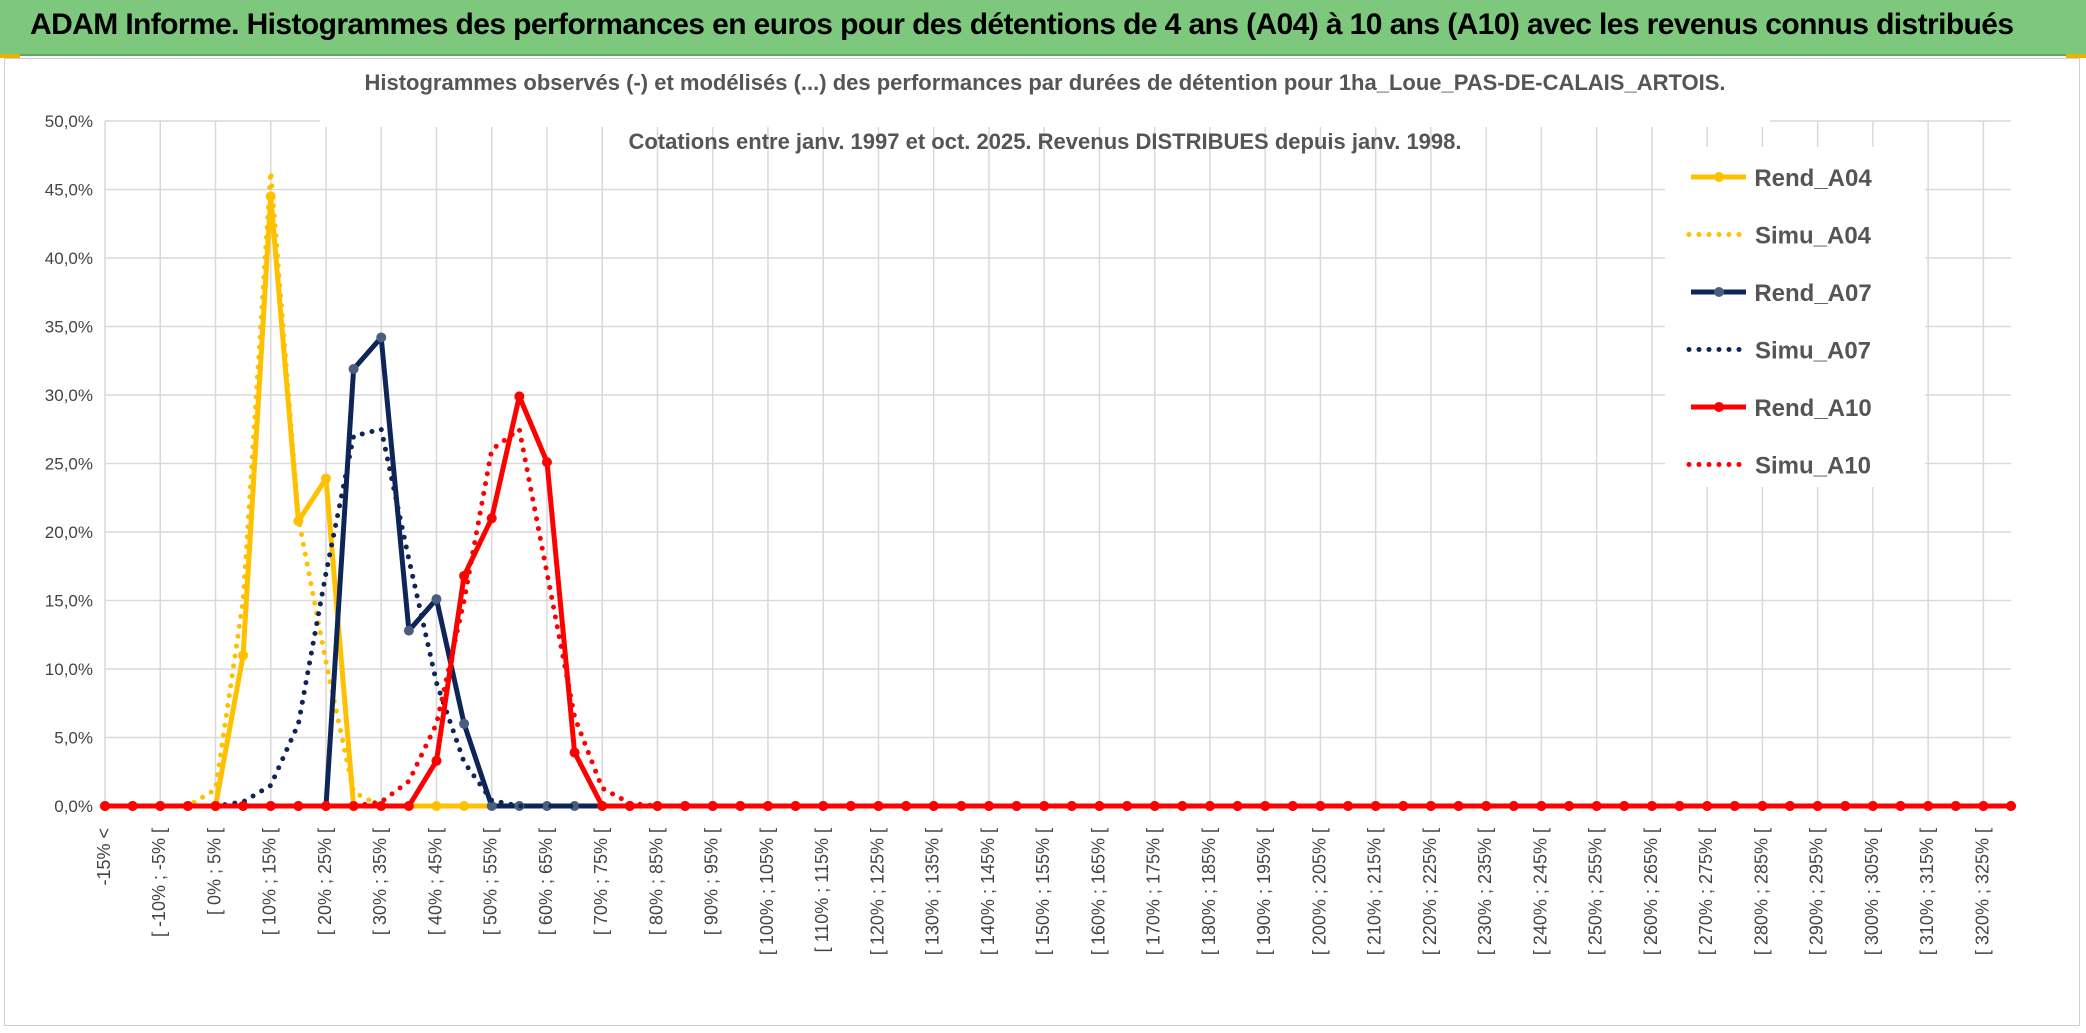  What do you see at coordinates (933, 891) in the screenshot?
I see `x-tick-label: [ 130% ; 135% [` at bounding box center [933, 891].